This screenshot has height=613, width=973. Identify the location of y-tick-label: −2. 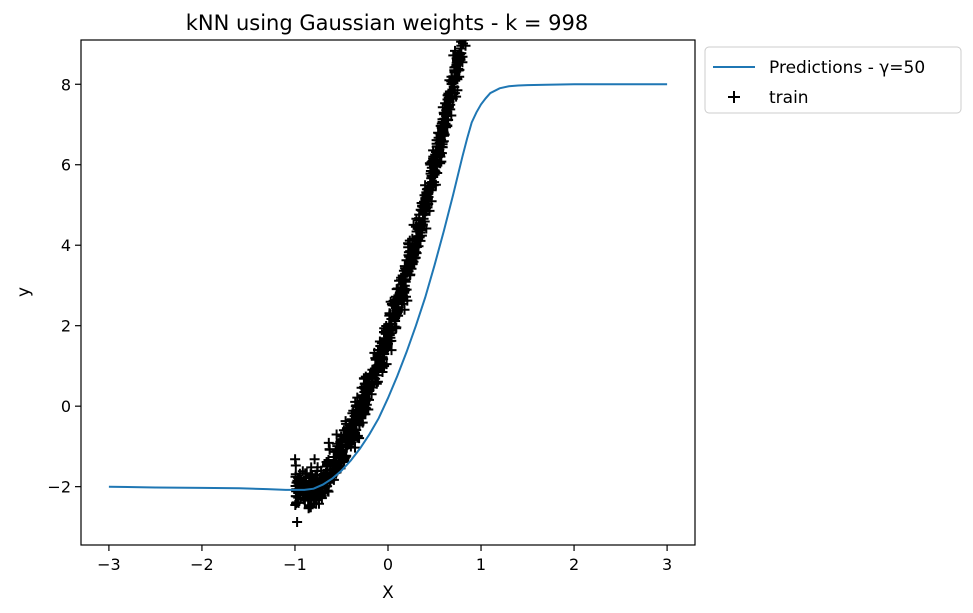
(59, 487).